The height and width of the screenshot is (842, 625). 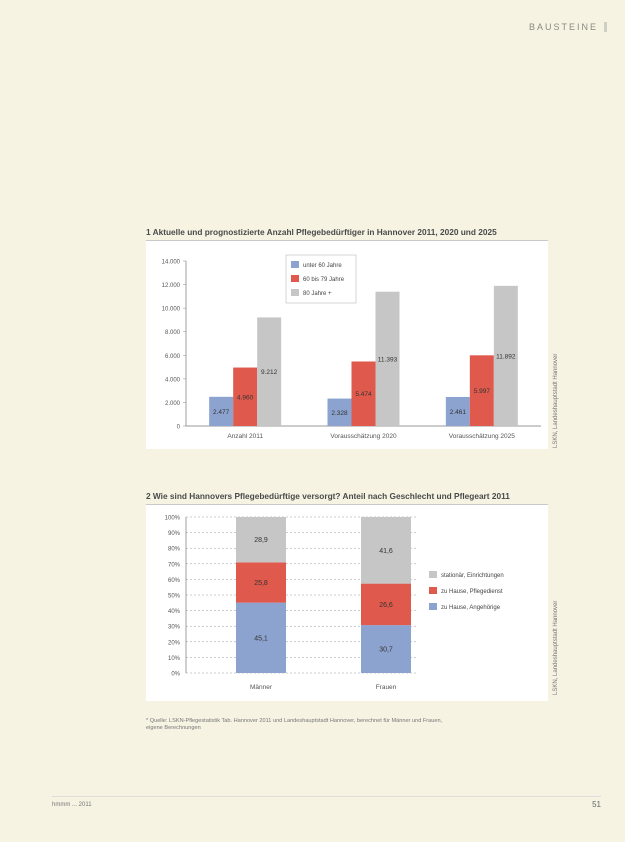 What do you see at coordinates (174, 597) in the screenshot?
I see `y-tick-label: 50%` at bounding box center [174, 597].